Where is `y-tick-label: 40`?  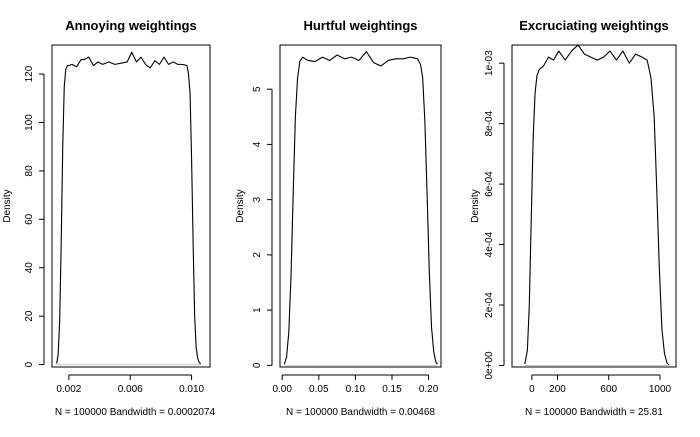
y-tick-label: 40 is located at coordinates (29, 268).